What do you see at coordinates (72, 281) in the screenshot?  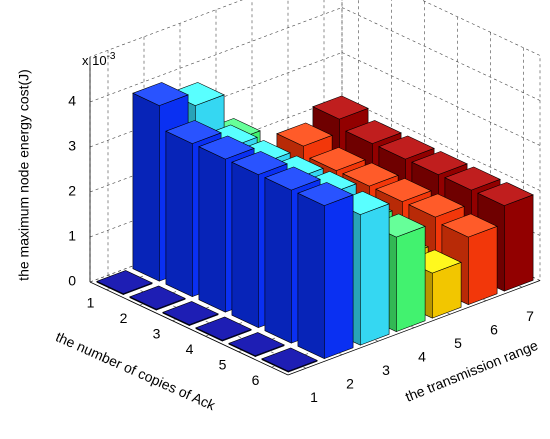 I see `z-tick-label: 0` at bounding box center [72, 281].